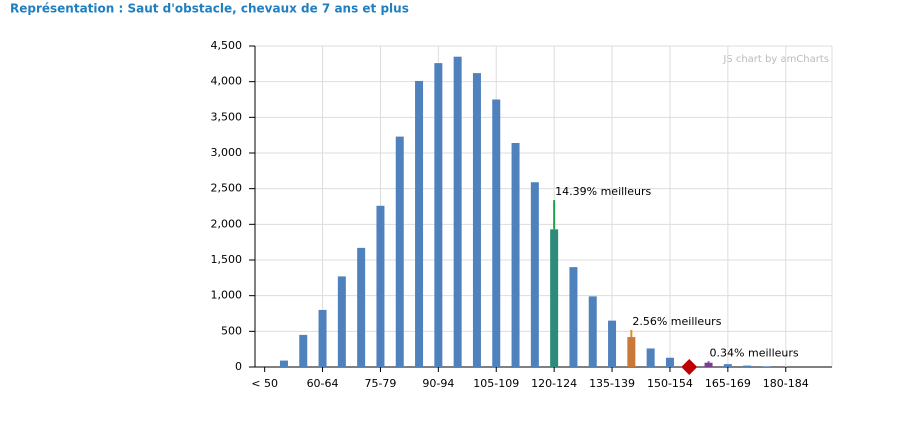  What do you see at coordinates (227, 259) in the screenshot?
I see `y-tick-label: 1,500` at bounding box center [227, 259].